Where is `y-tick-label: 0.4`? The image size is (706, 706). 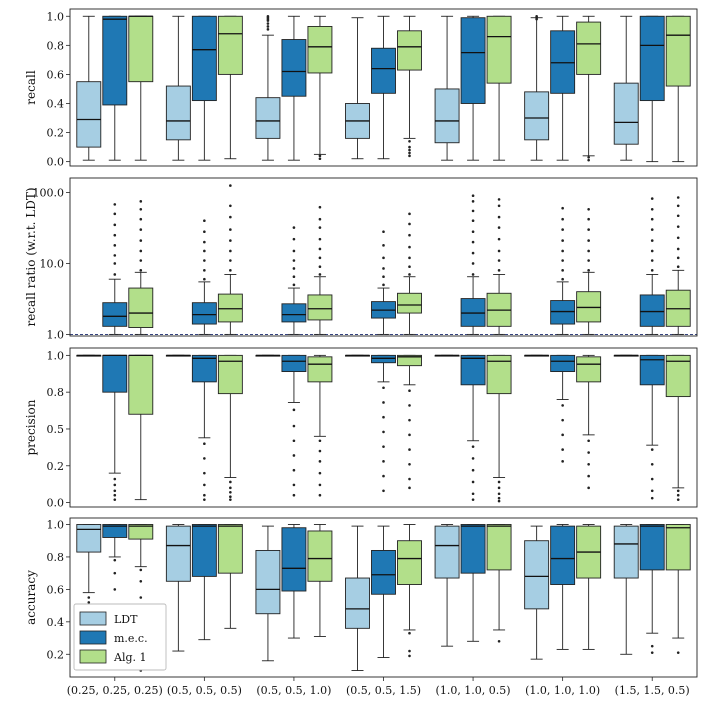 y-tick-label: 0.4 is located at coordinates (56, 622).